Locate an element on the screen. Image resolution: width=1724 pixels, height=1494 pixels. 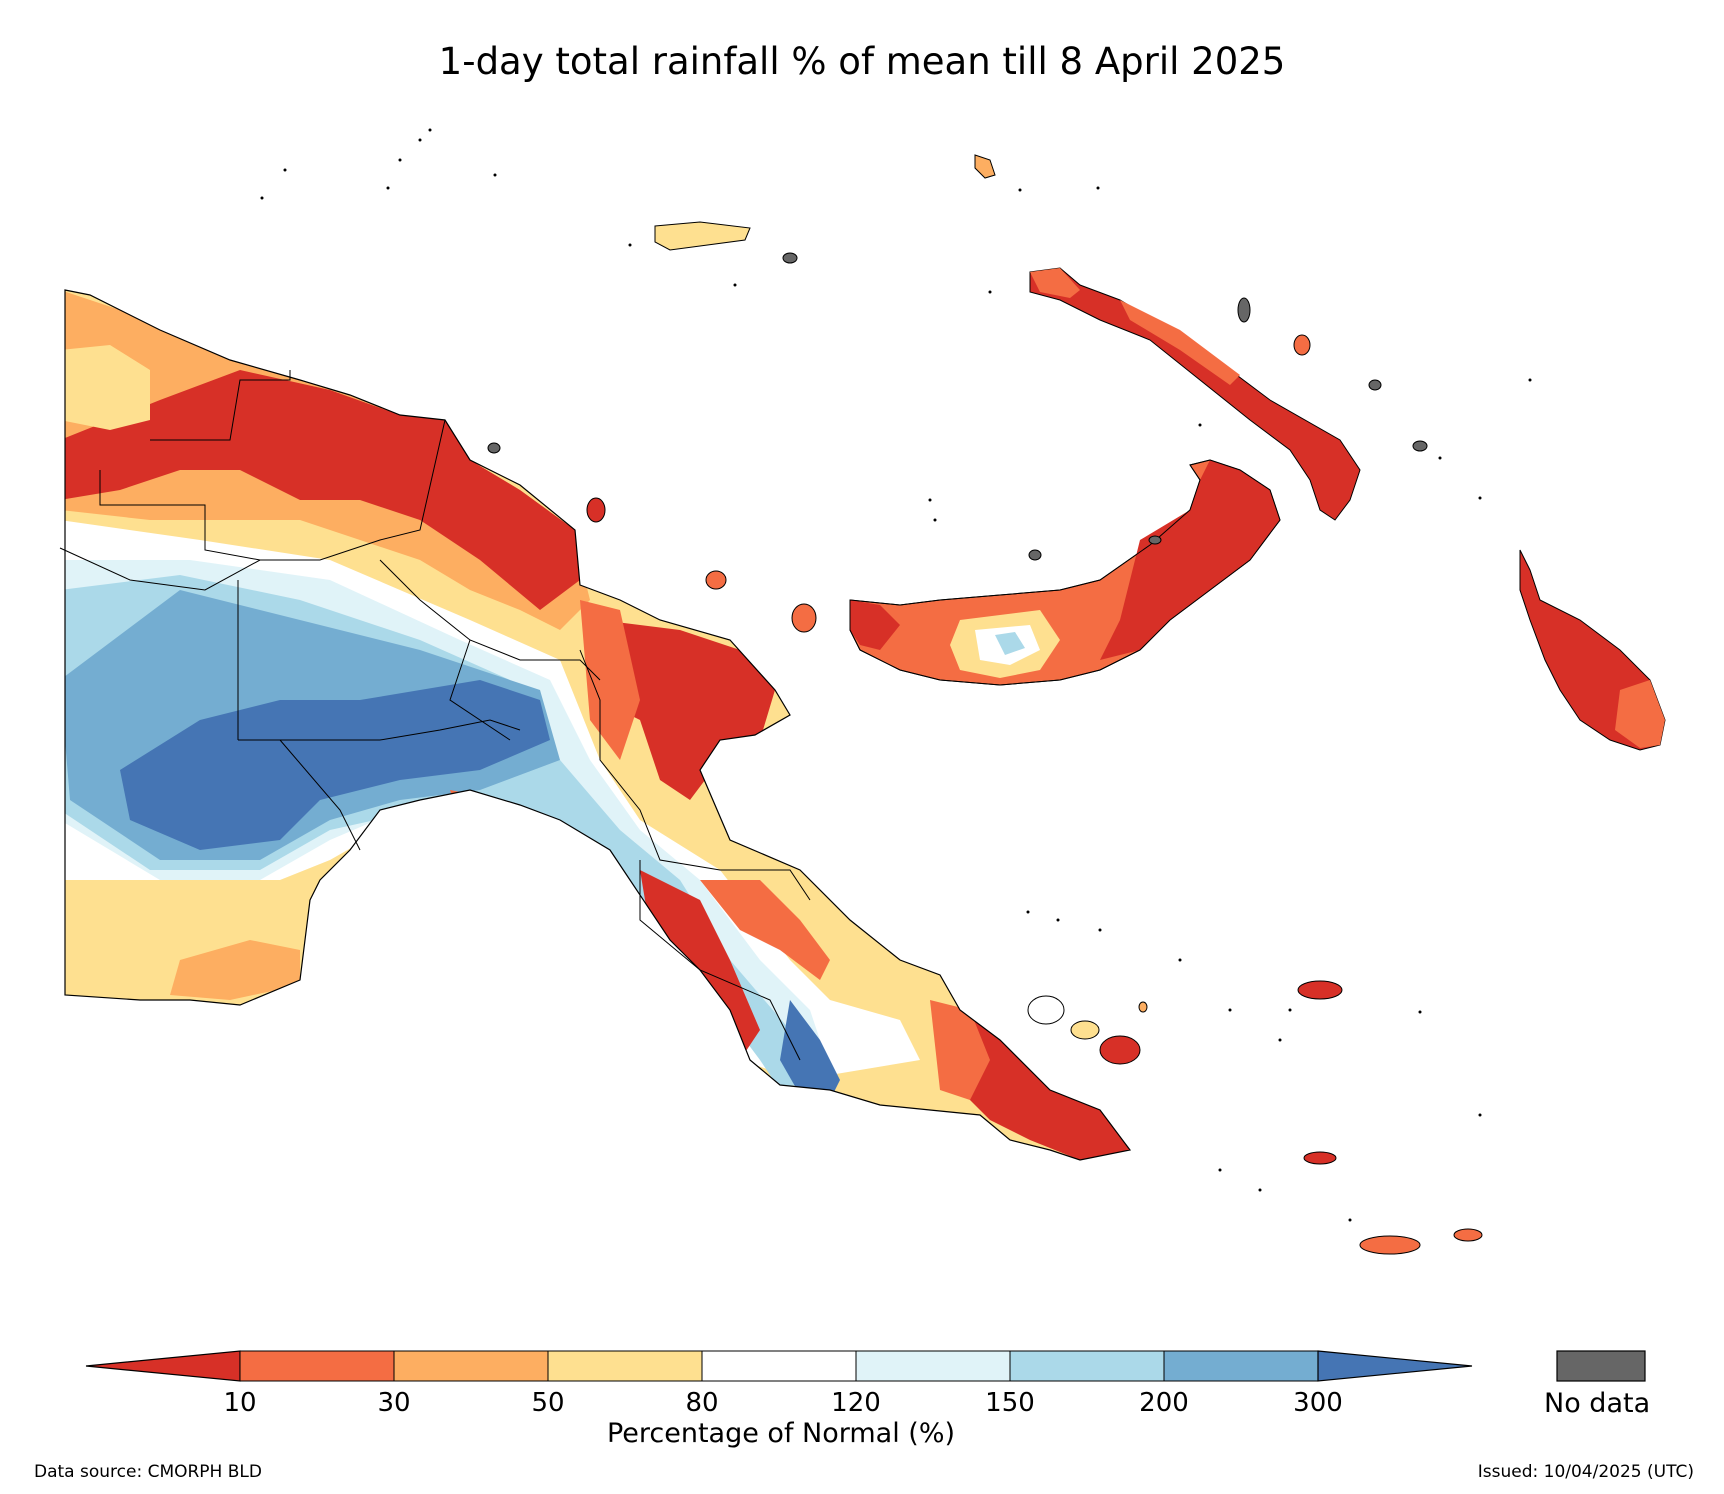
contour-north-red is located at coordinates (322, 490).